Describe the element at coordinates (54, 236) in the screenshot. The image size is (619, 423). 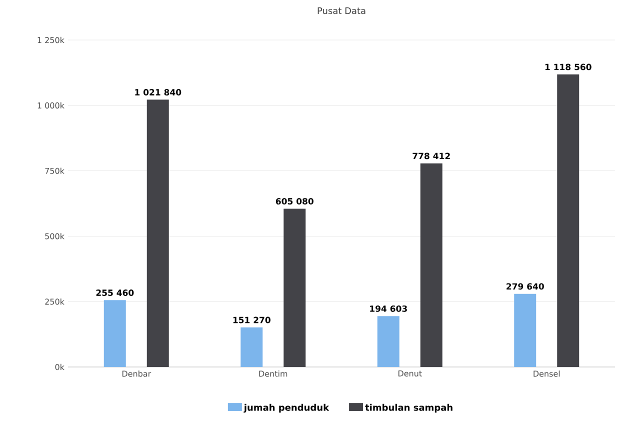
I see `y-tick-label: 500k` at that location.